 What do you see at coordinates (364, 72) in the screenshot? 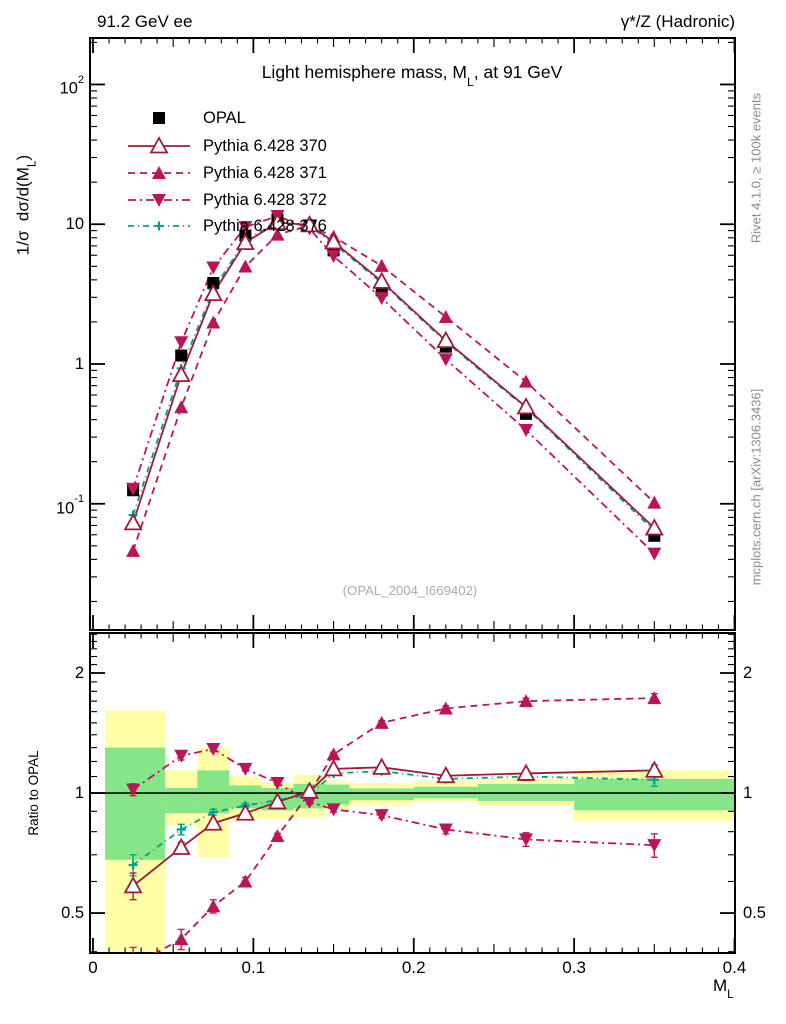
I see `plot-title-text: Light hemisphere mass, M` at bounding box center [364, 72].